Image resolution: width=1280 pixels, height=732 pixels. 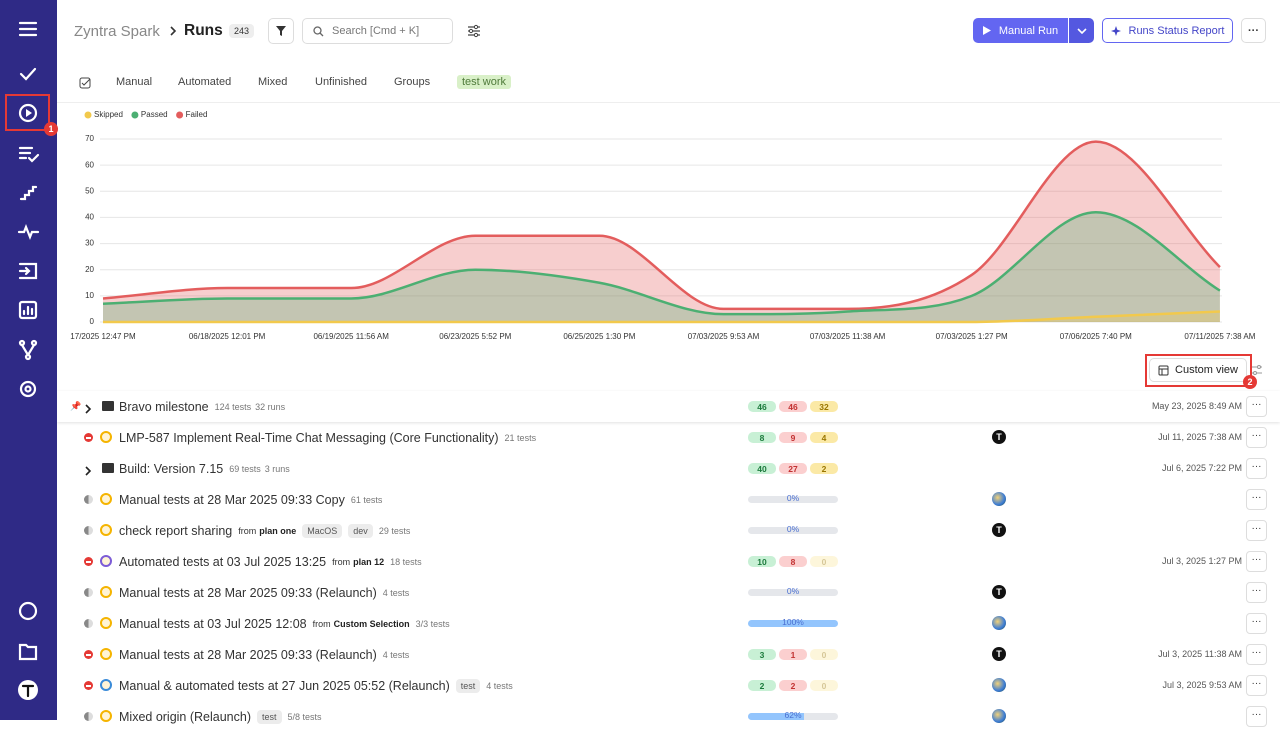 I want to click on breadcrumb-project: Zyntra Spark, so click(x=117, y=31).